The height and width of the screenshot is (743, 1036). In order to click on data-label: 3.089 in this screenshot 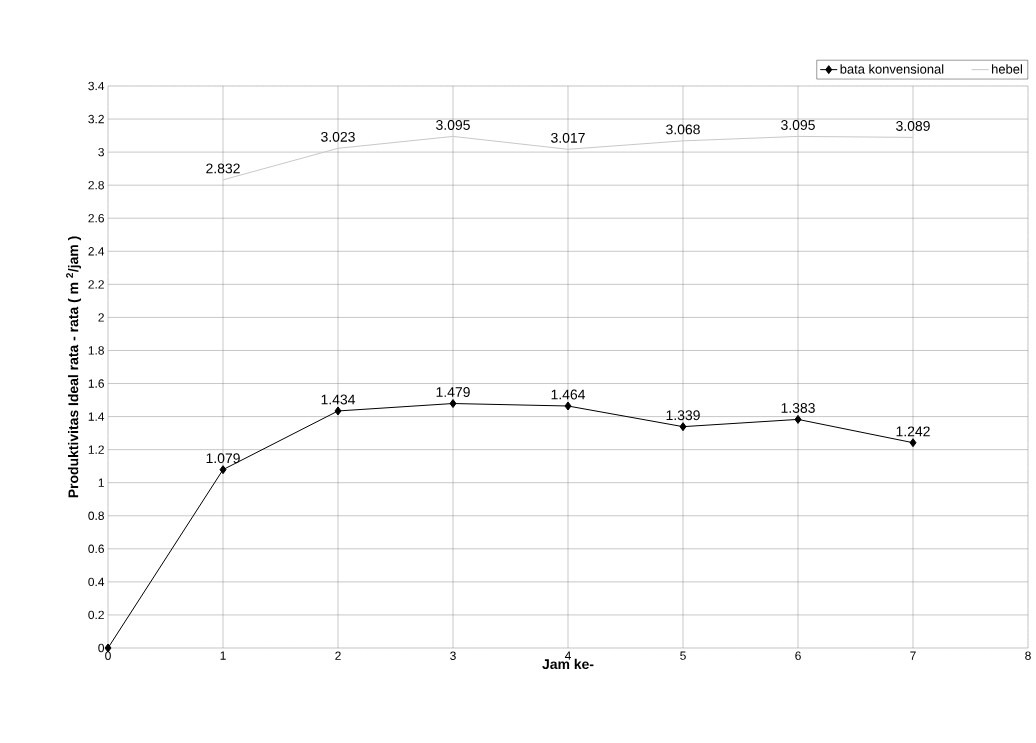, I will do `click(913, 125)`.